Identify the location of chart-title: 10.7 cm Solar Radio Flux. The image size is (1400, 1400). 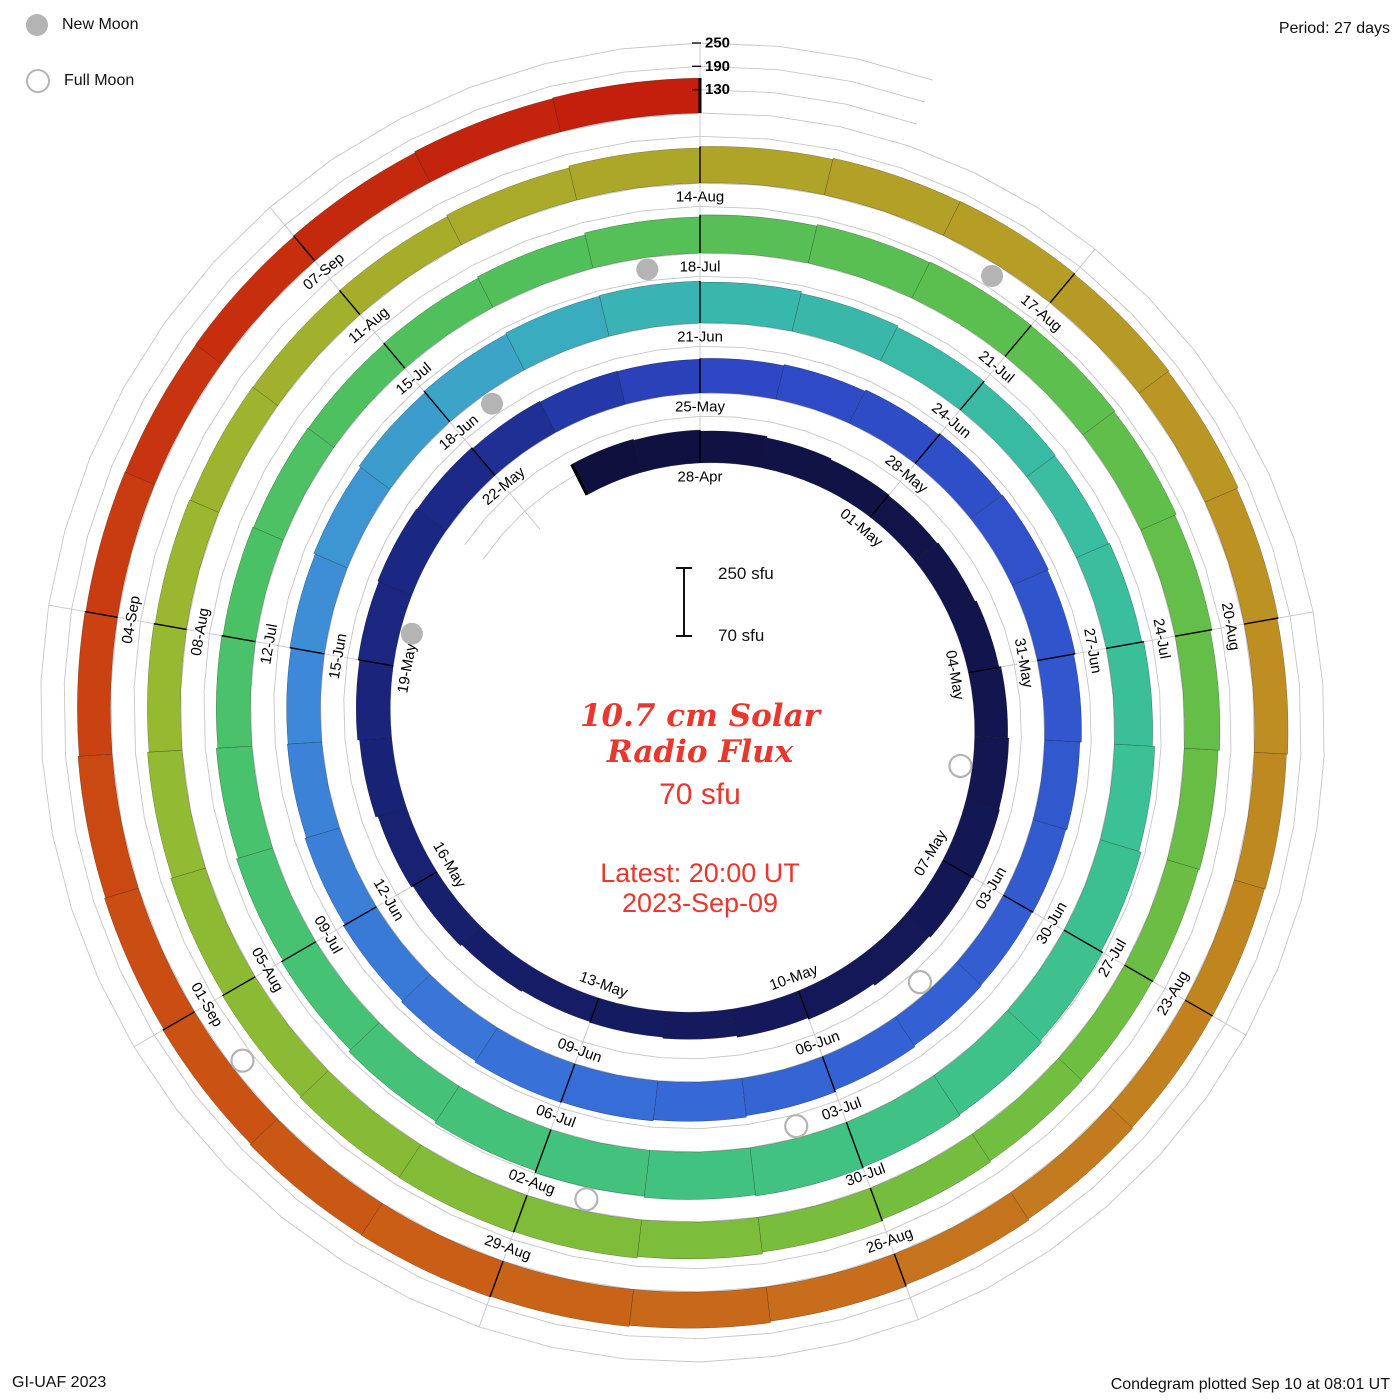
(700, 734).